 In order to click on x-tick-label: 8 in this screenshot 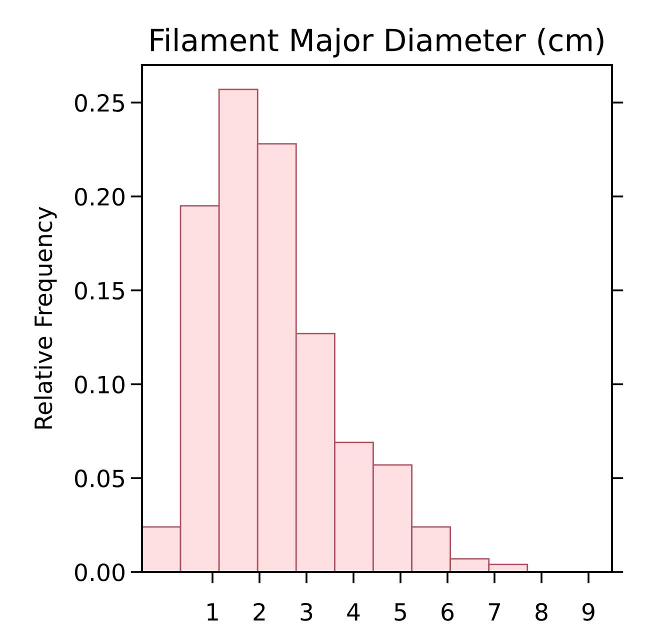, I will do `click(542, 611)`.